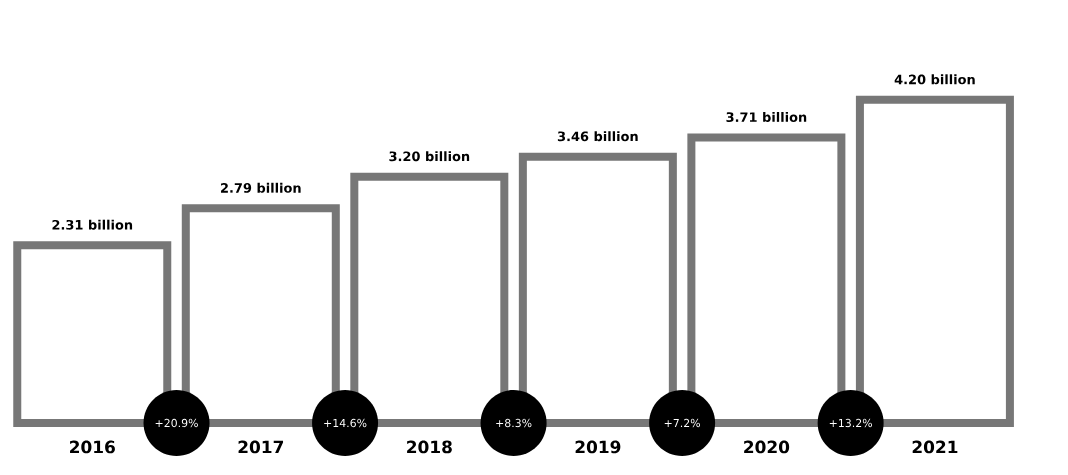 The width and height of the screenshot is (1068, 475). Describe the element at coordinates (851, 423) in the screenshot. I see `annotation: +13.2%` at that location.